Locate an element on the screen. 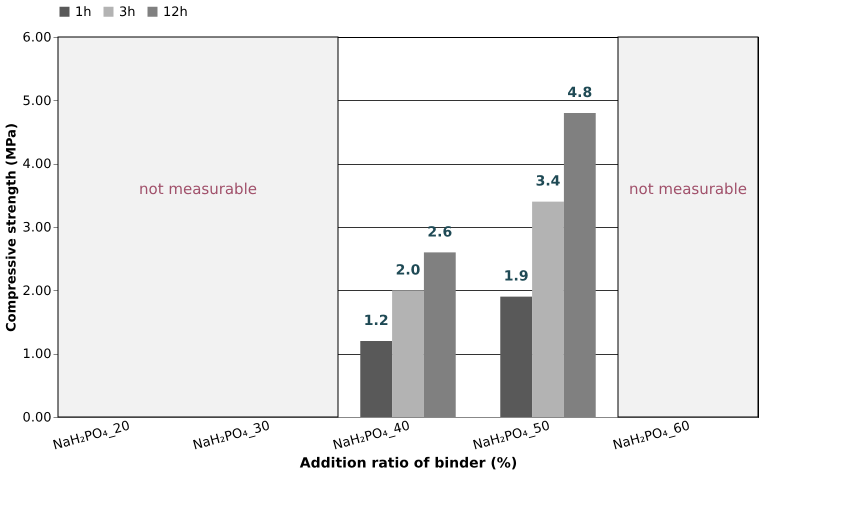 This screenshot has width=854, height=523. legend-label: 1h is located at coordinates (83, 12).